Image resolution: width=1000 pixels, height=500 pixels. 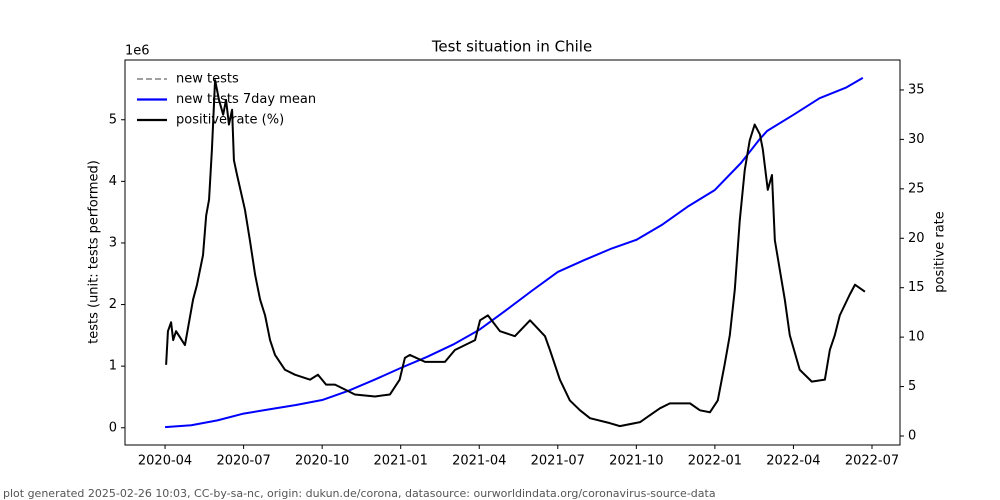 What do you see at coordinates (916, 139) in the screenshot?
I see `y2-tick-label: 30` at bounding box center [916, 139].